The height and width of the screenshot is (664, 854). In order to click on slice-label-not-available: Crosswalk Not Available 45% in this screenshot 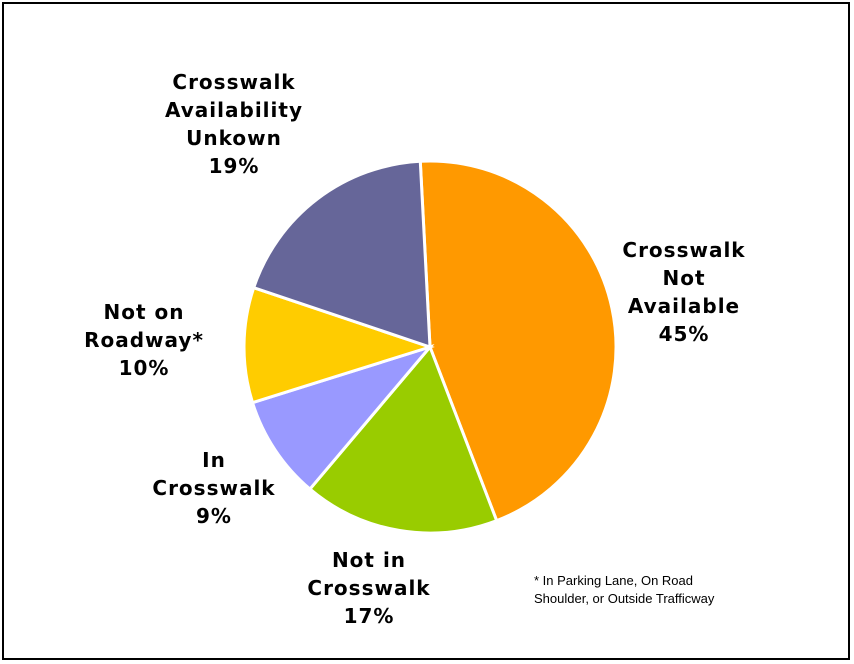, I will do `click(684, 292)`.